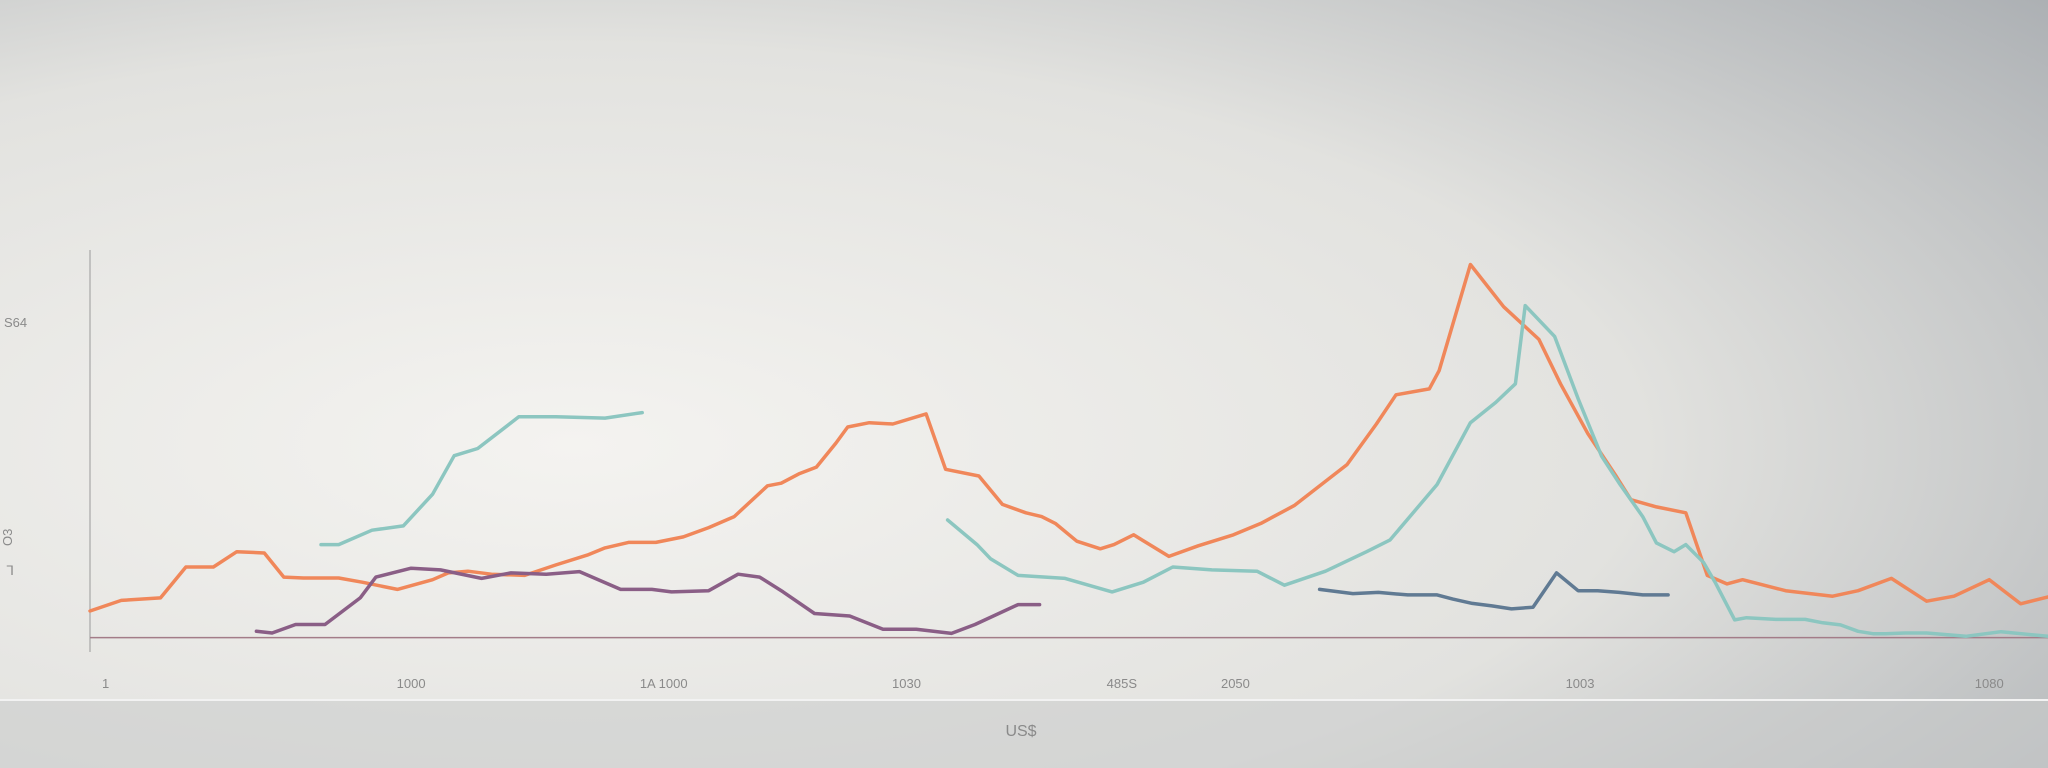 This screenshot has width=2048, height=768. Describe the element at coordinates (15, 322) in the screenshot. I see `y-tick-label: S64` at that location.